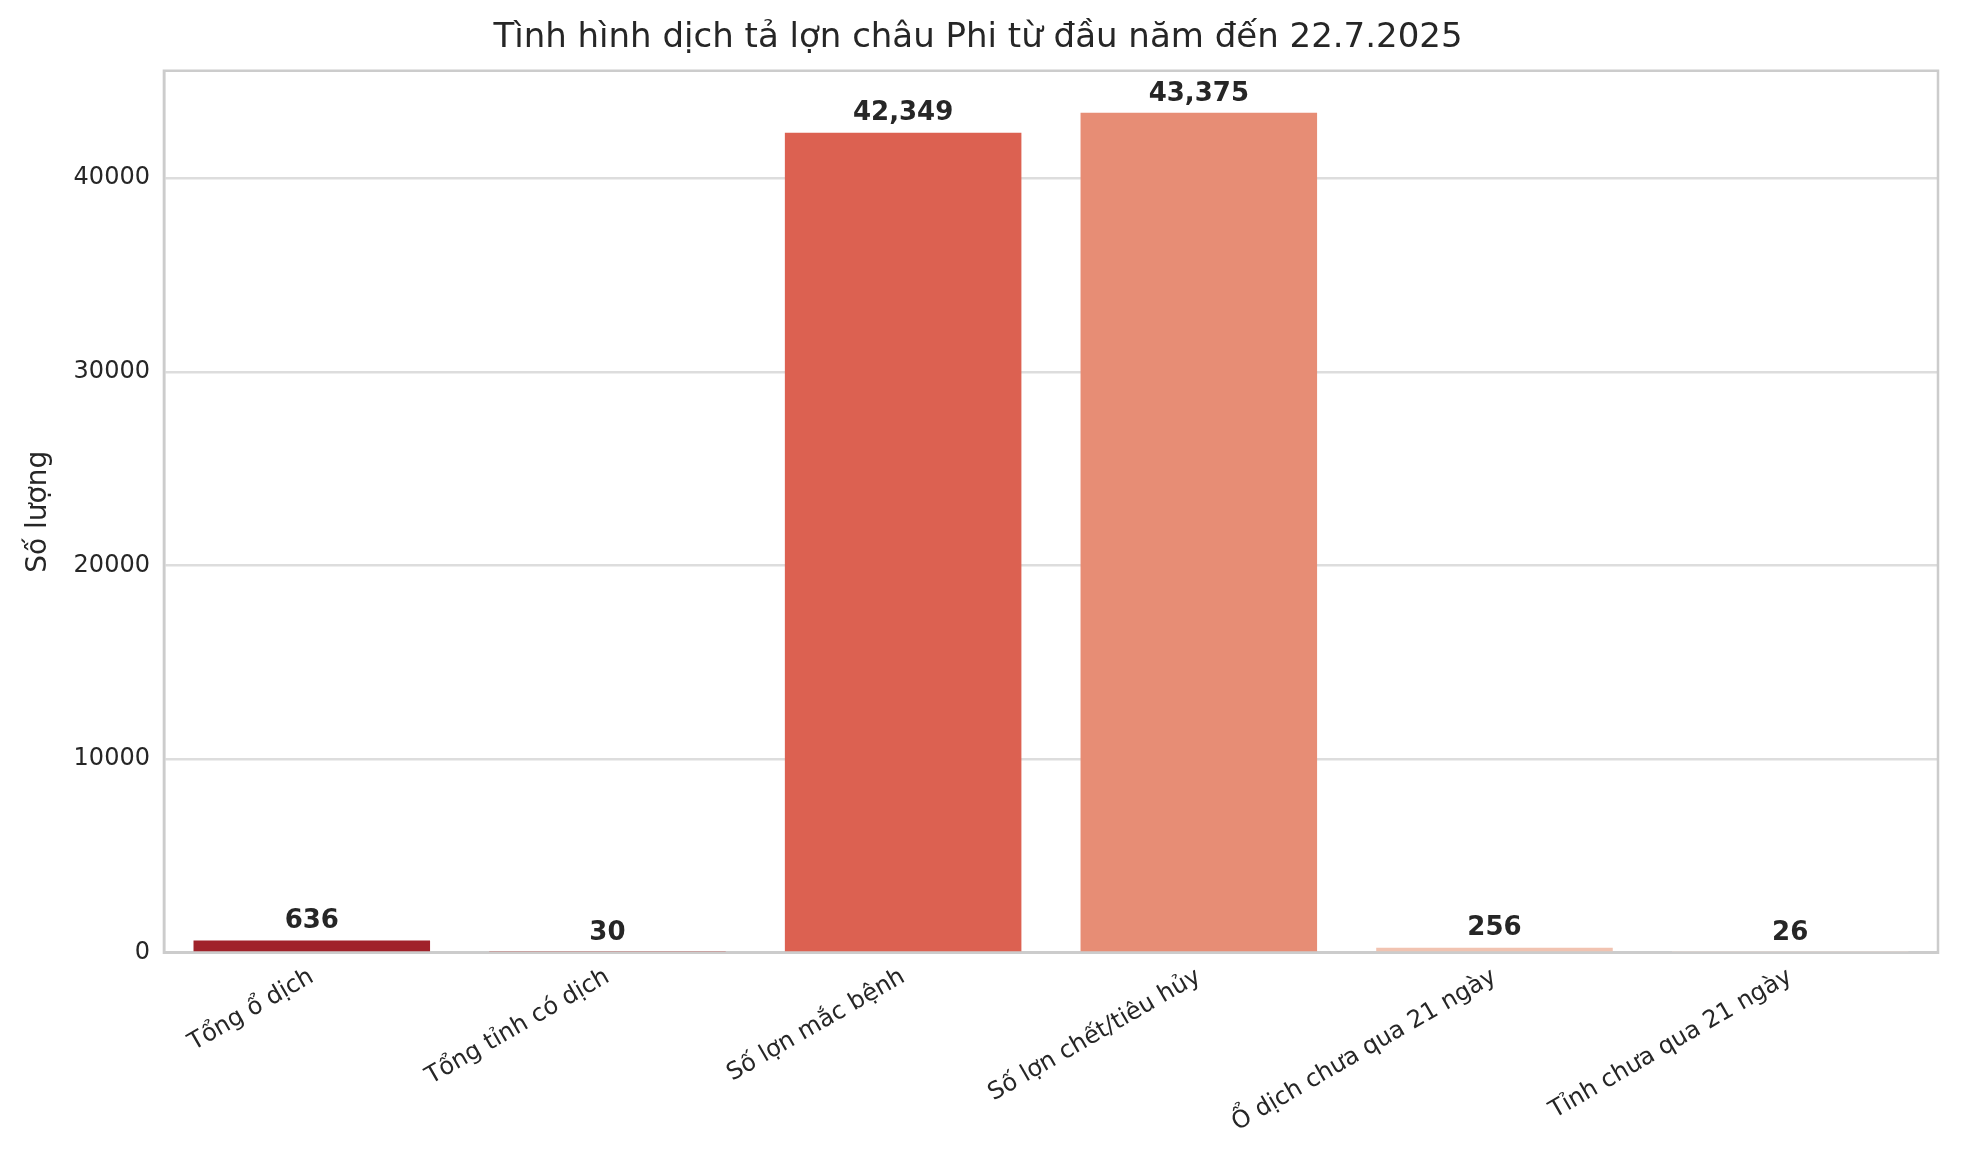 The image size is (1968, 1168). Describe the element at coordinates (1494, 926) in the screenshot. I see `data-label: 256` at that location.